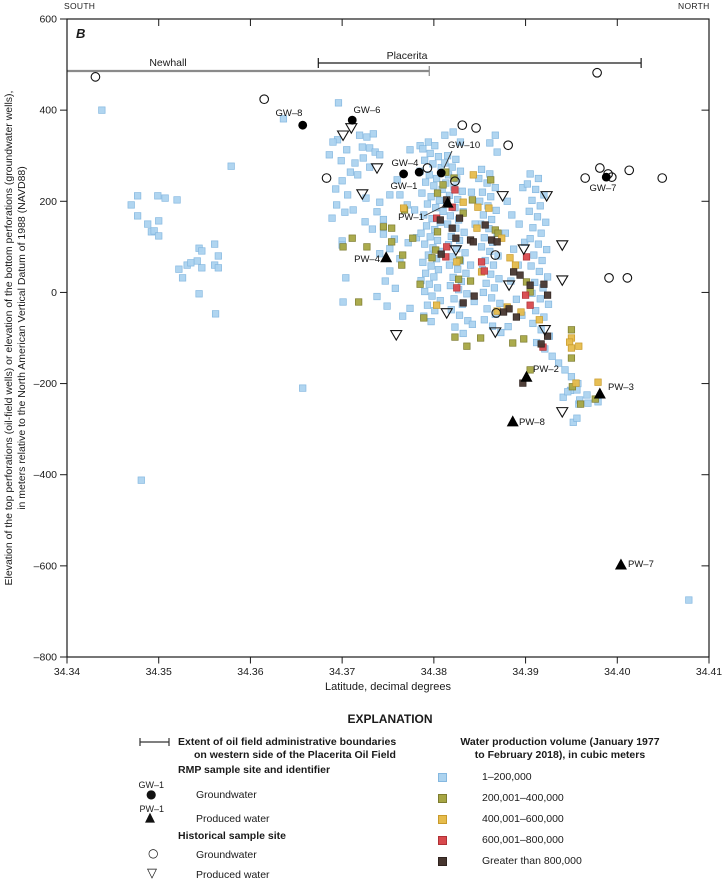 The width and height of the screenshot is (722, 882). I want to click on y-tick-label: –400, so click(46, 475).